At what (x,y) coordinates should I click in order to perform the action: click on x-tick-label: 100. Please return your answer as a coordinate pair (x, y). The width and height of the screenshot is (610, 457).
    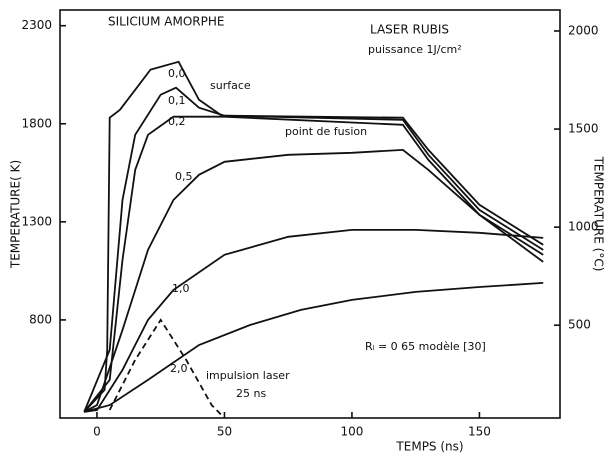
    Looking at the image, I should click on (351, 432).